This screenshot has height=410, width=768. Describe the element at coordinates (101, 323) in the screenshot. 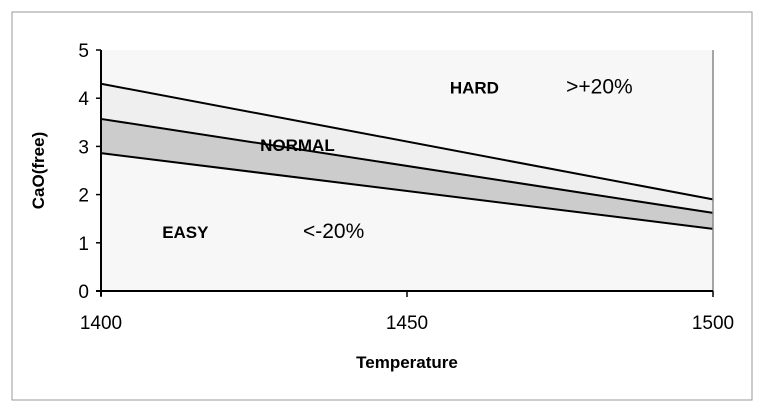

I see `x-tick-label: 1400` at that location.